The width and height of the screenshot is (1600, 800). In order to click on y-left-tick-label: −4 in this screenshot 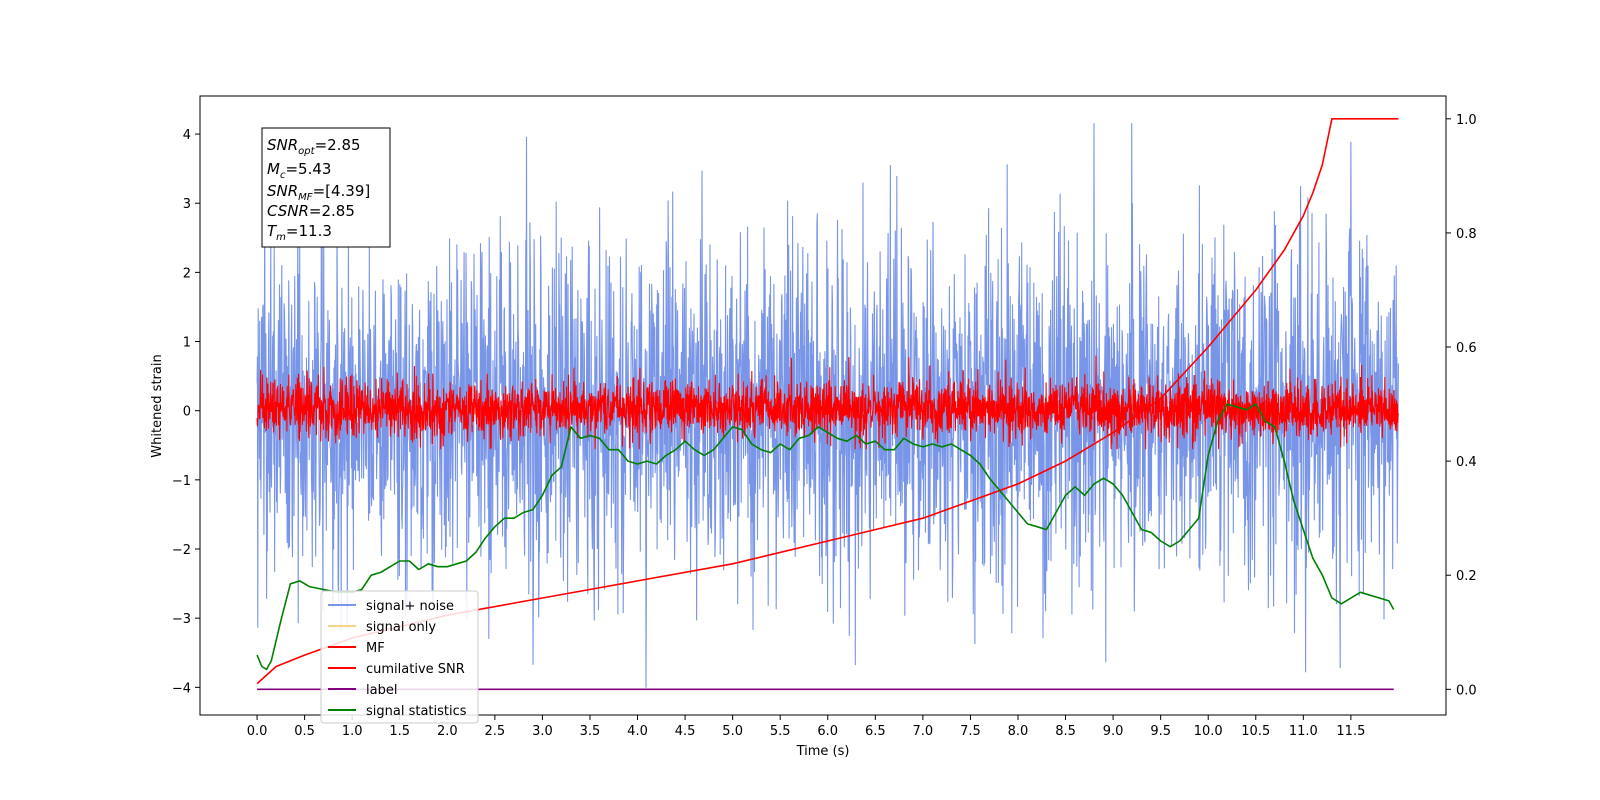, I will do `click(181, 688)`.